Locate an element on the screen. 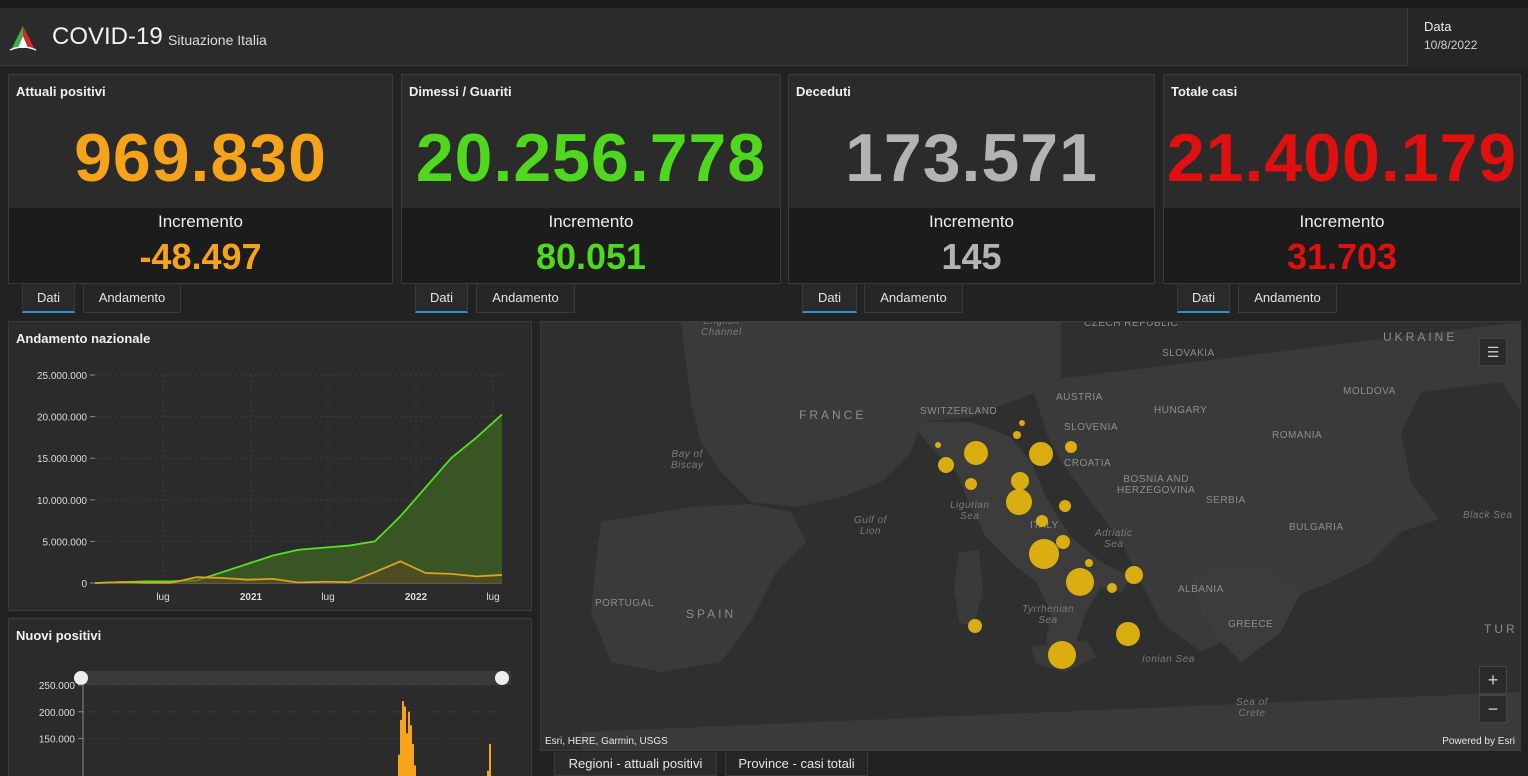 This screenshot has width=1528, height=776. map-label: FRANCE is located at coordinates (833, 415).